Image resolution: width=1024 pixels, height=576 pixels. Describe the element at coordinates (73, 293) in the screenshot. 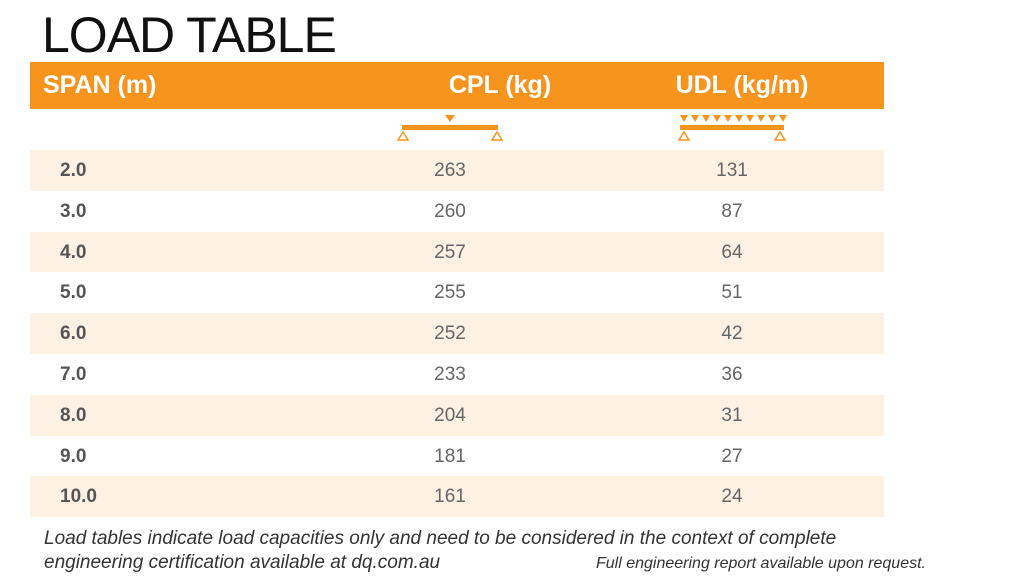

I see `span-cell: 5.0` at that location.